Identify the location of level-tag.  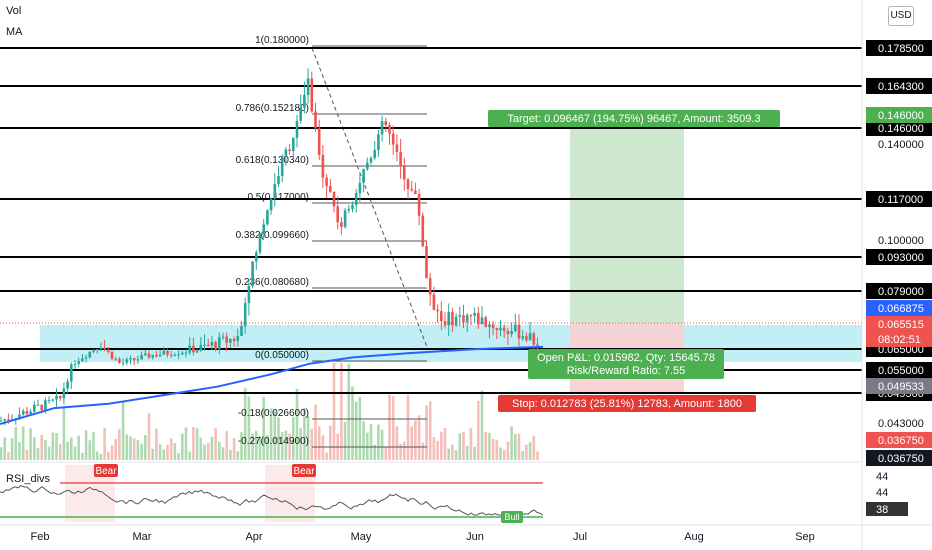
(899, 48).